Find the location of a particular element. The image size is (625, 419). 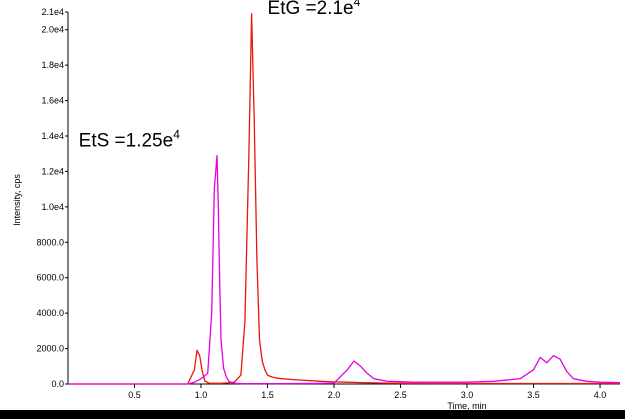

x-tick-label: 2.5 is located at coordinates (400, 395).